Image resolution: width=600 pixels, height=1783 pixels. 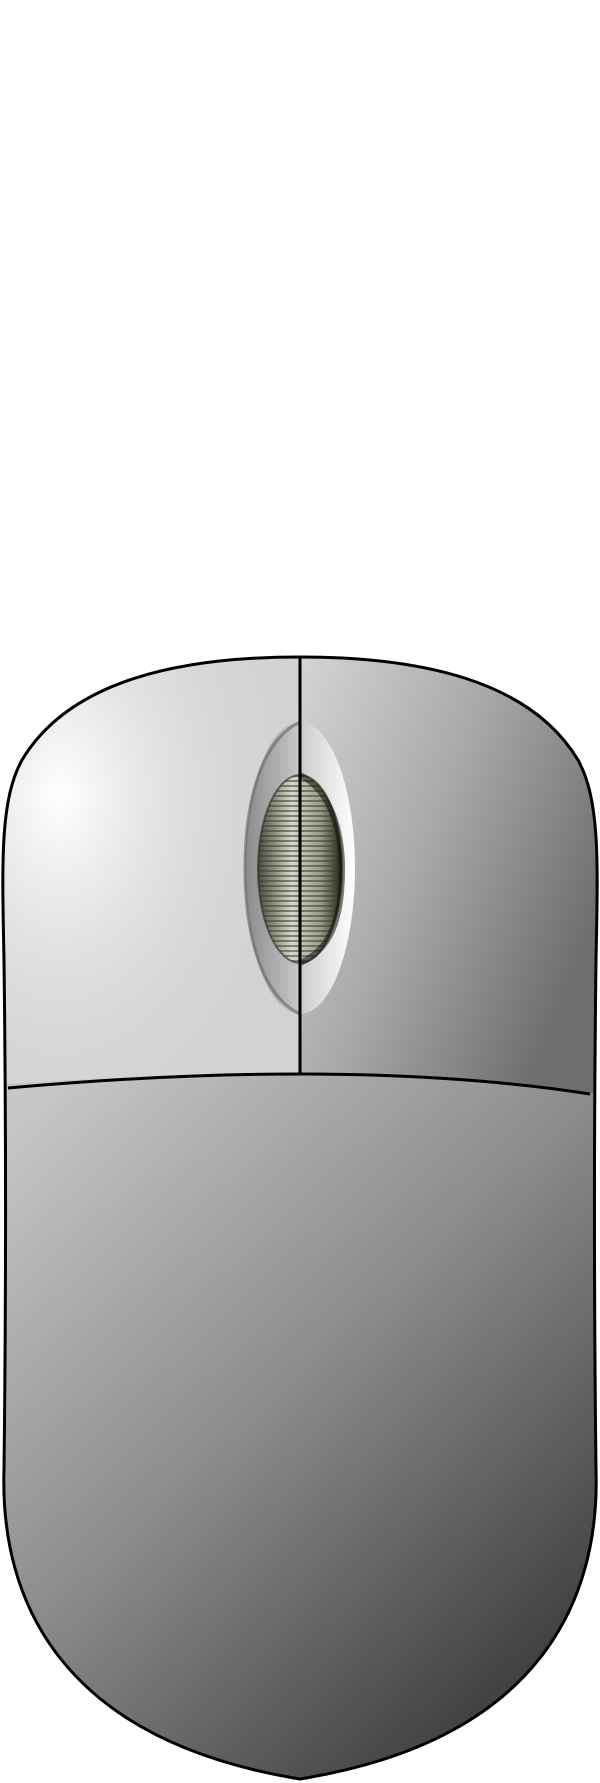 What do you see at coordinates (151, 870) in the screenshot?
I see `left-button-highlight` at bounding box center [151, 870].